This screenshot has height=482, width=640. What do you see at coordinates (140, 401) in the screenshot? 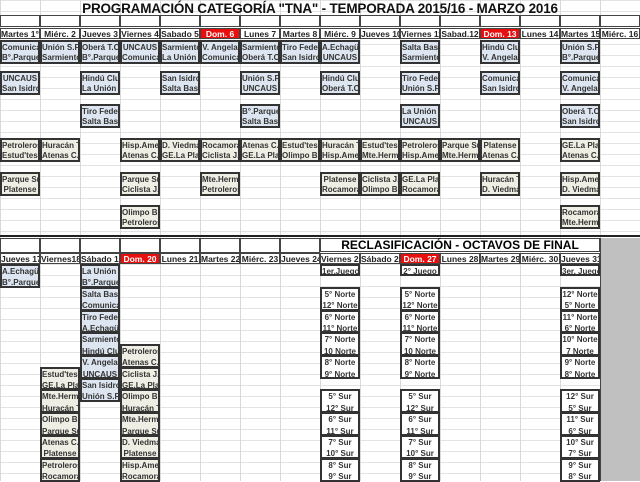
I see `match-cell: Olimpo BB.Huracán T.` at bounding box center [140, 401].